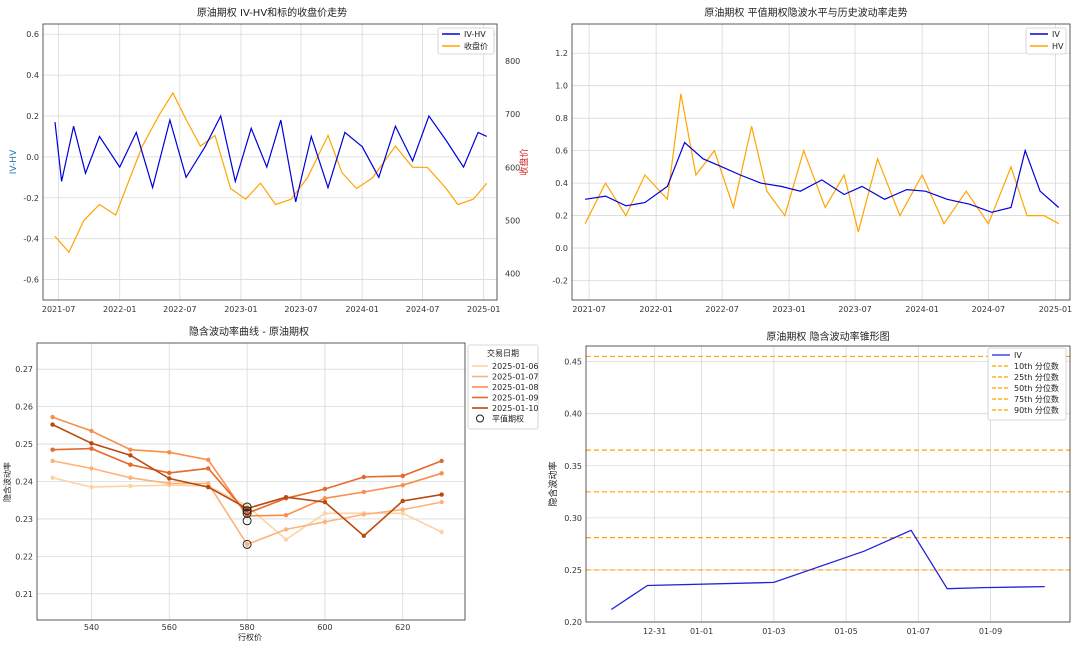 Image resolution: width=1080 pixels, height=650 pixels. I want to click on chart1-marks, so click(271, 172).